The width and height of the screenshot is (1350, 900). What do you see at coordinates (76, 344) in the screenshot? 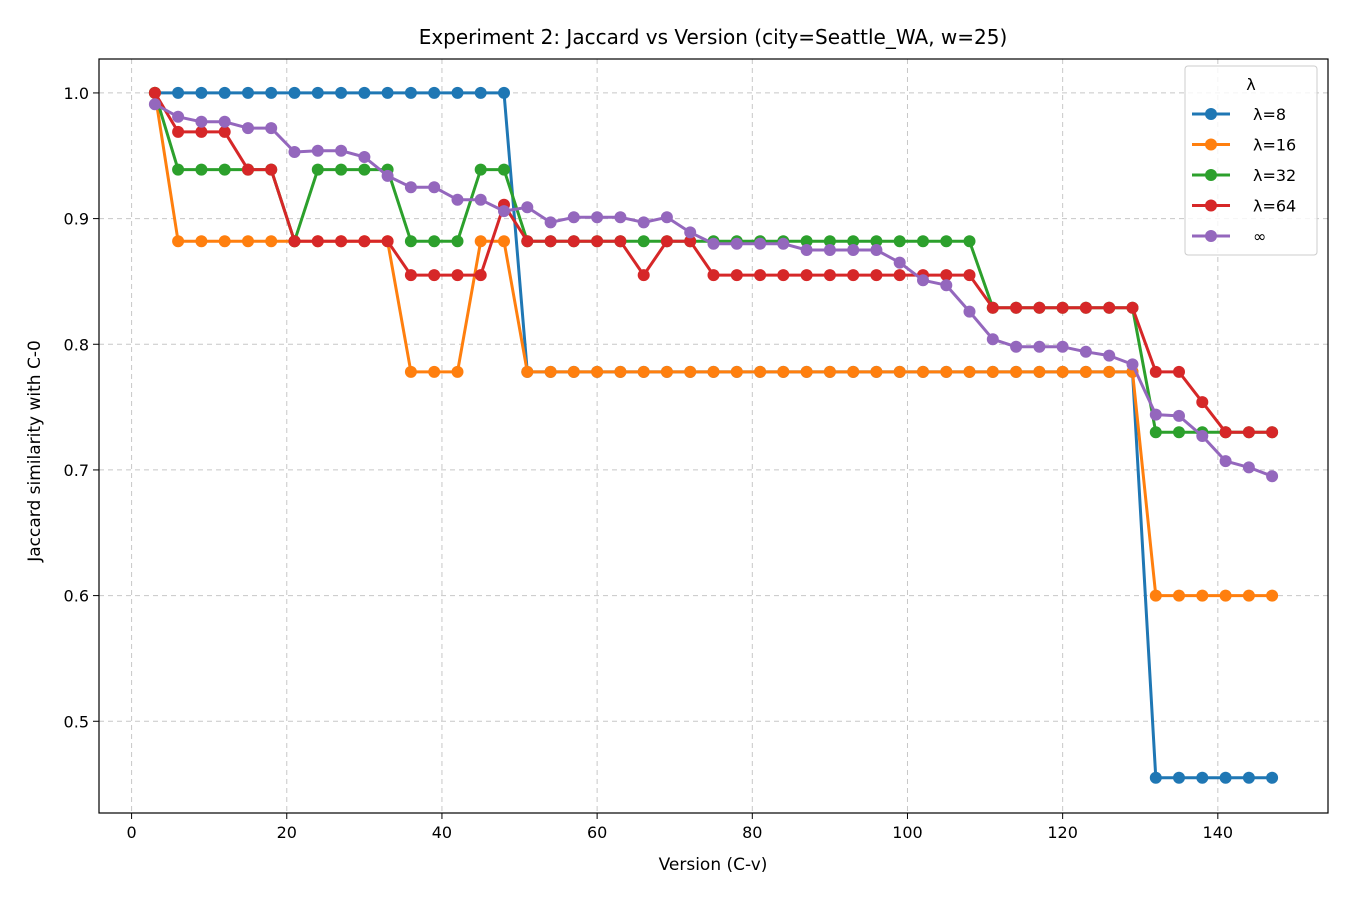
I see `y-tick-label: 0.8` at bounding box center [76, 344].